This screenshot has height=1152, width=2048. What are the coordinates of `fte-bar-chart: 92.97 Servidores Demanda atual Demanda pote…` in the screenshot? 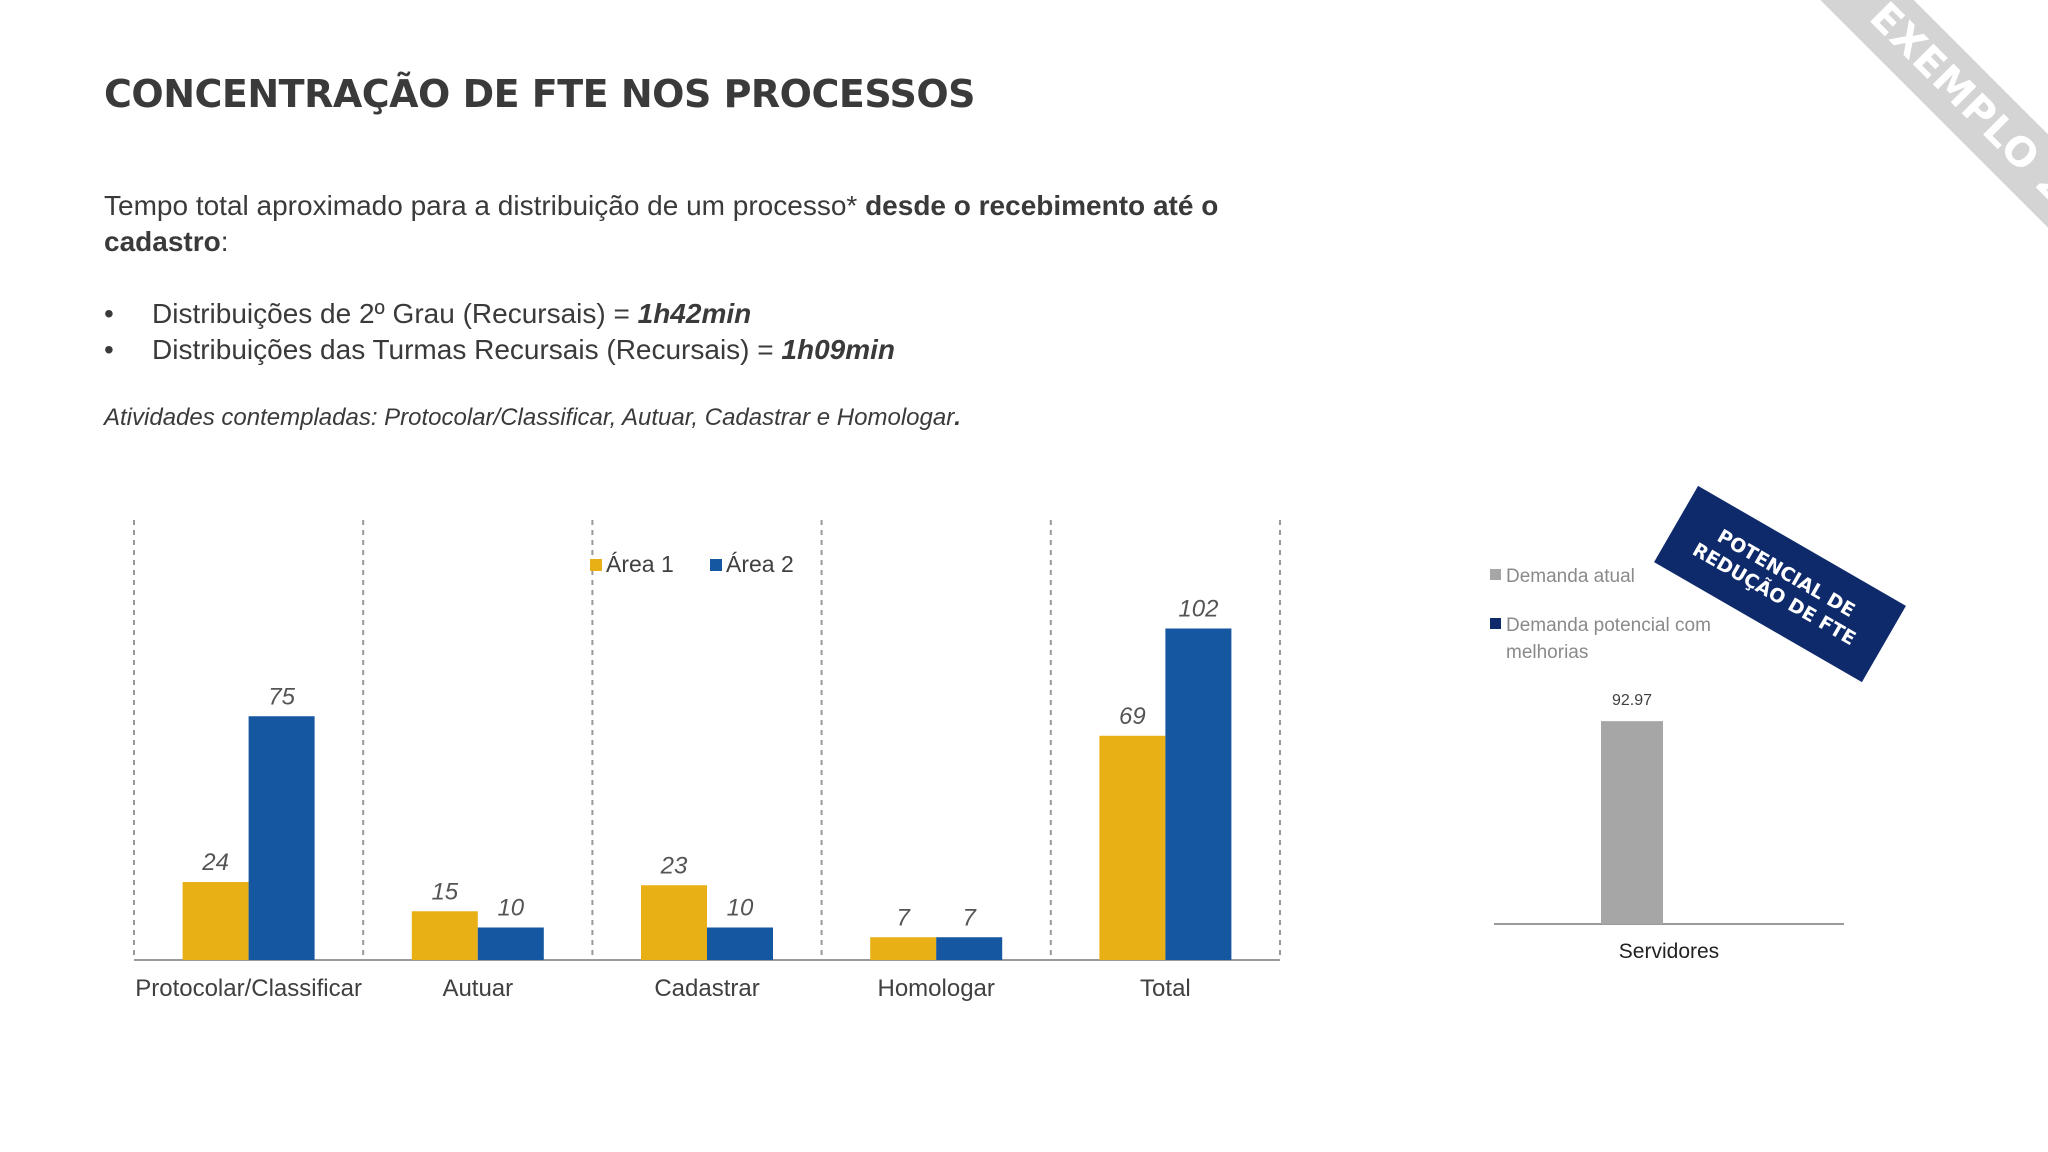 It's located at (1667, 764).